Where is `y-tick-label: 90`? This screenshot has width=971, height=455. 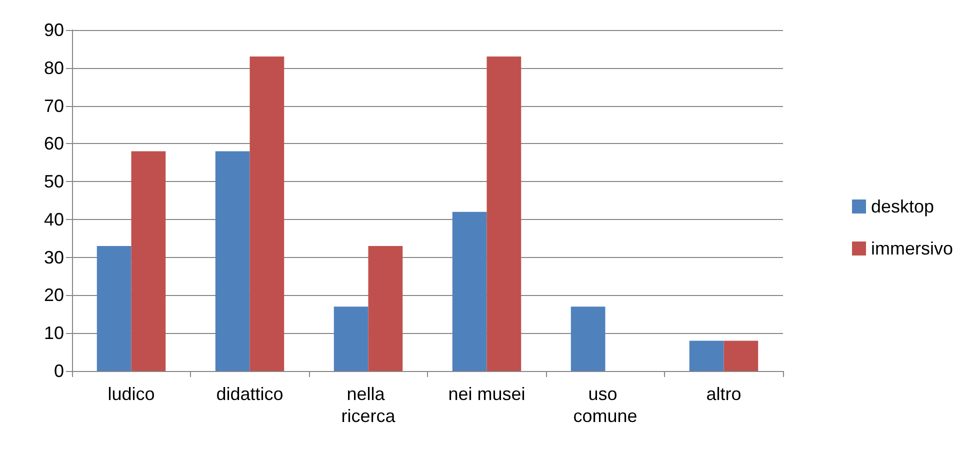
y-tick-label: 90 is located at coordinates (54, 30).